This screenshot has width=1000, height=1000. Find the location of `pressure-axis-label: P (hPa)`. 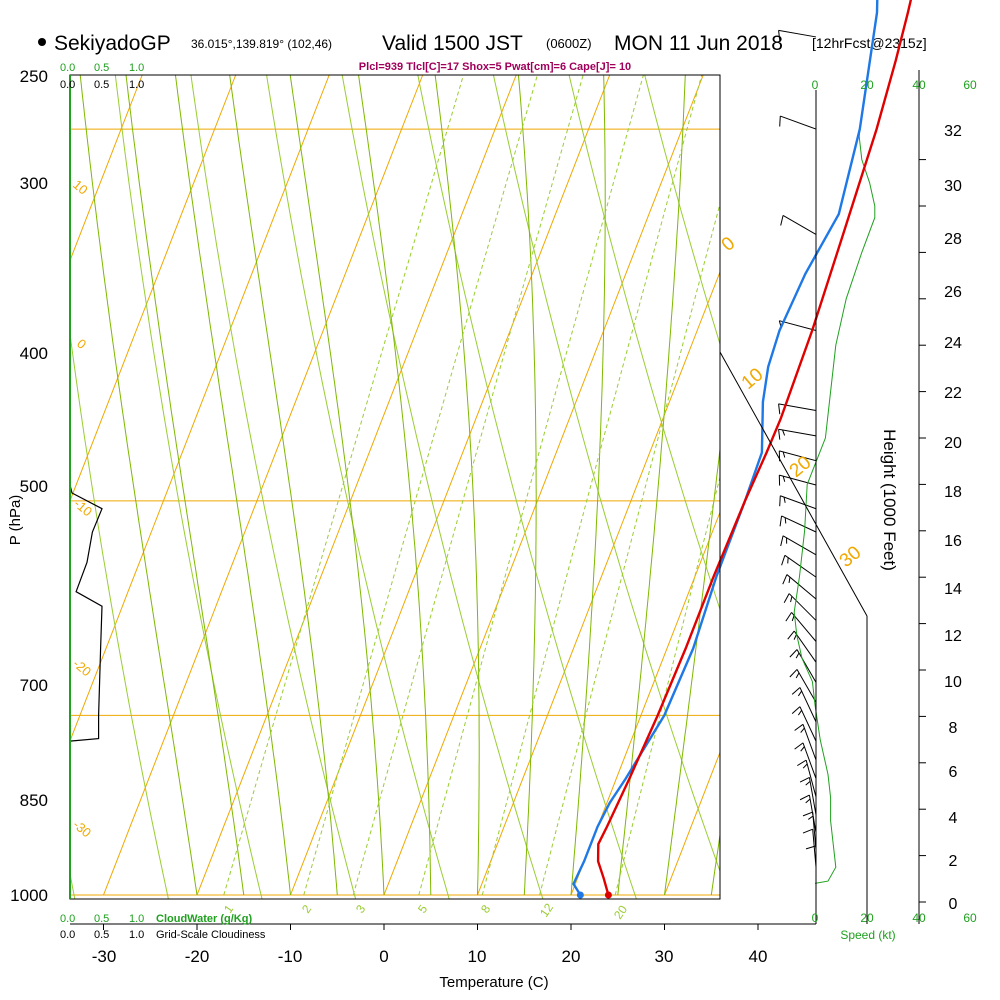

pressure-axis-label: P (hPa) is located at coordinates (15, 520).